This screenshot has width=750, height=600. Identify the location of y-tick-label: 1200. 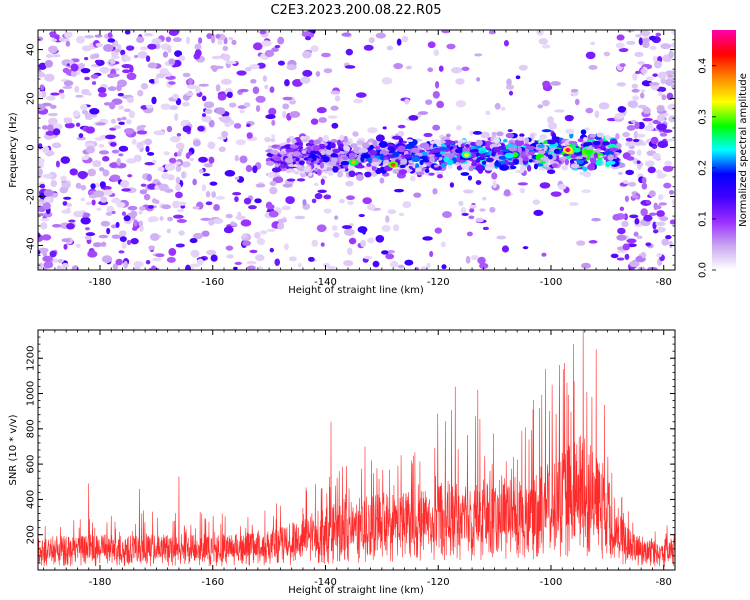
(31, 358).